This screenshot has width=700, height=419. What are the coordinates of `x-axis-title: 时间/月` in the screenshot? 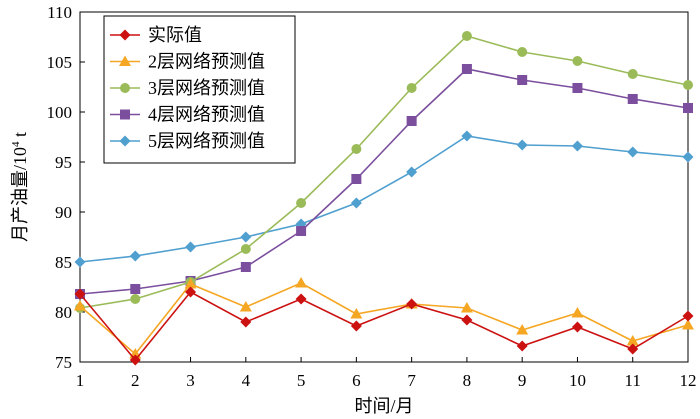 It's located at (383, 406).